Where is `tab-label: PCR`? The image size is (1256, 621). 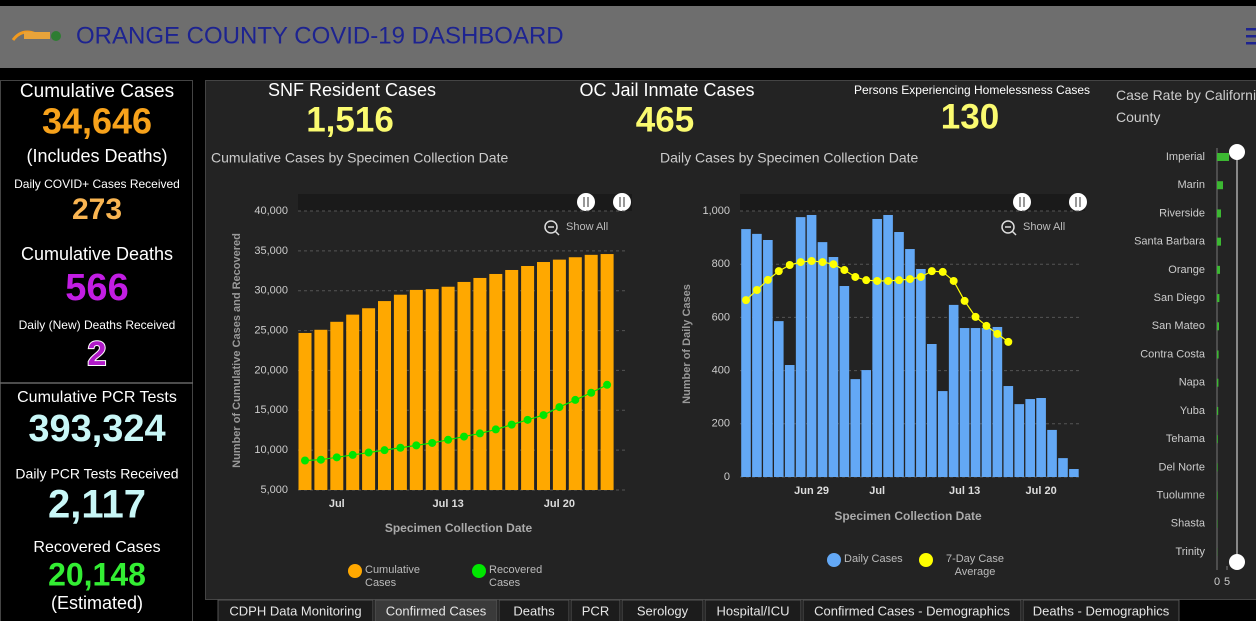 tab-label: PCR is located at coordinates (595, 610).